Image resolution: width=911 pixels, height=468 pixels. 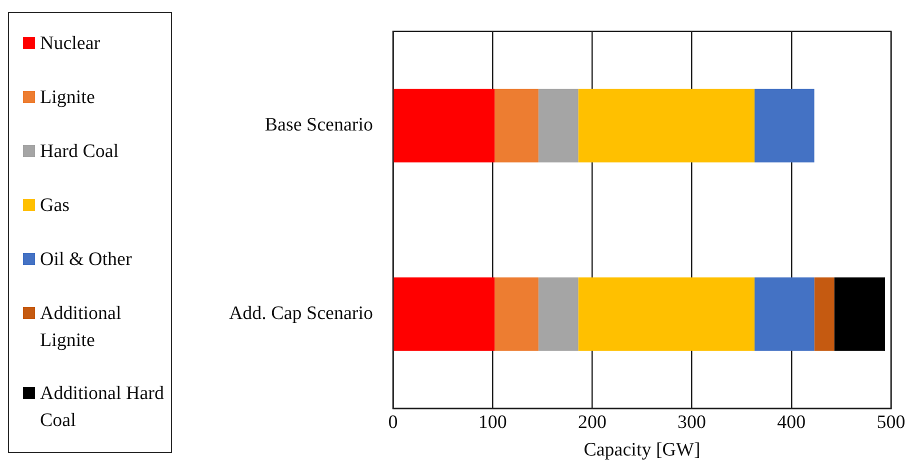 What do you see at coordinates (393, 422) in the screenshot?
I see `x-tick-label: 0` at bounding box center [393, 422].